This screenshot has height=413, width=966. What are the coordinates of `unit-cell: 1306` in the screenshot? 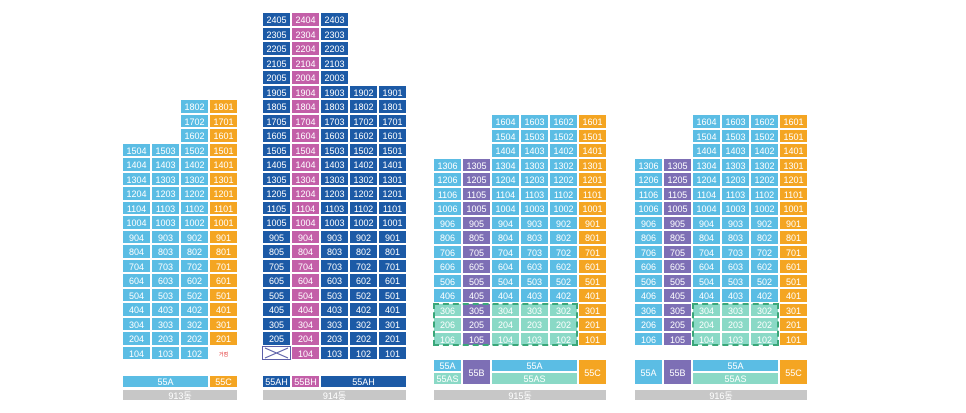 It's located at (648, 164).